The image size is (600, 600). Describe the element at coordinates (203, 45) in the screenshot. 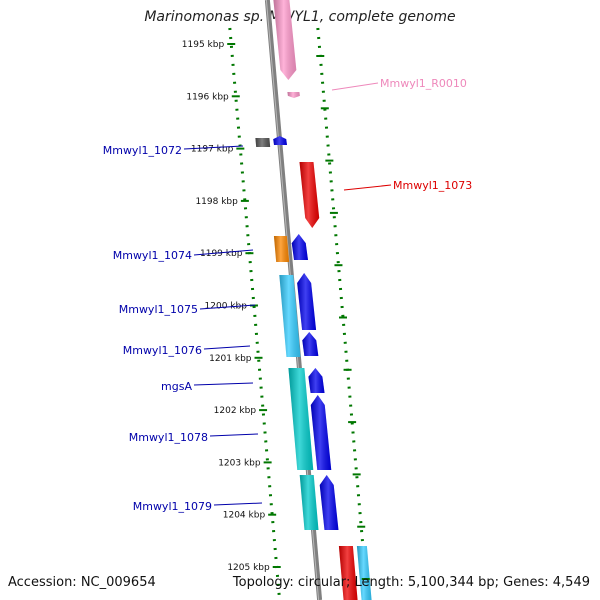

I see `ruler-tick-label: 1195 kbp` at that location.